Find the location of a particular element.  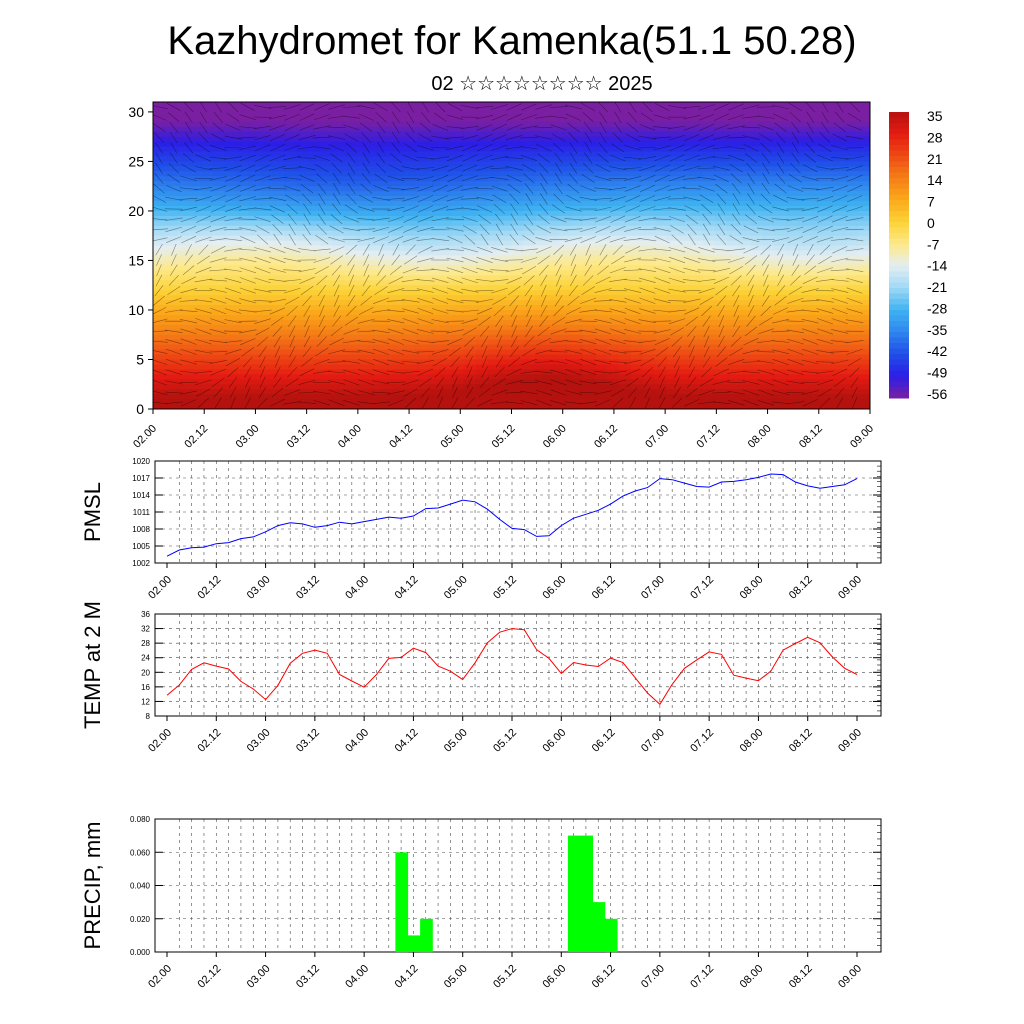

y-tick-label: 32 is located at coordinates (145, 629).